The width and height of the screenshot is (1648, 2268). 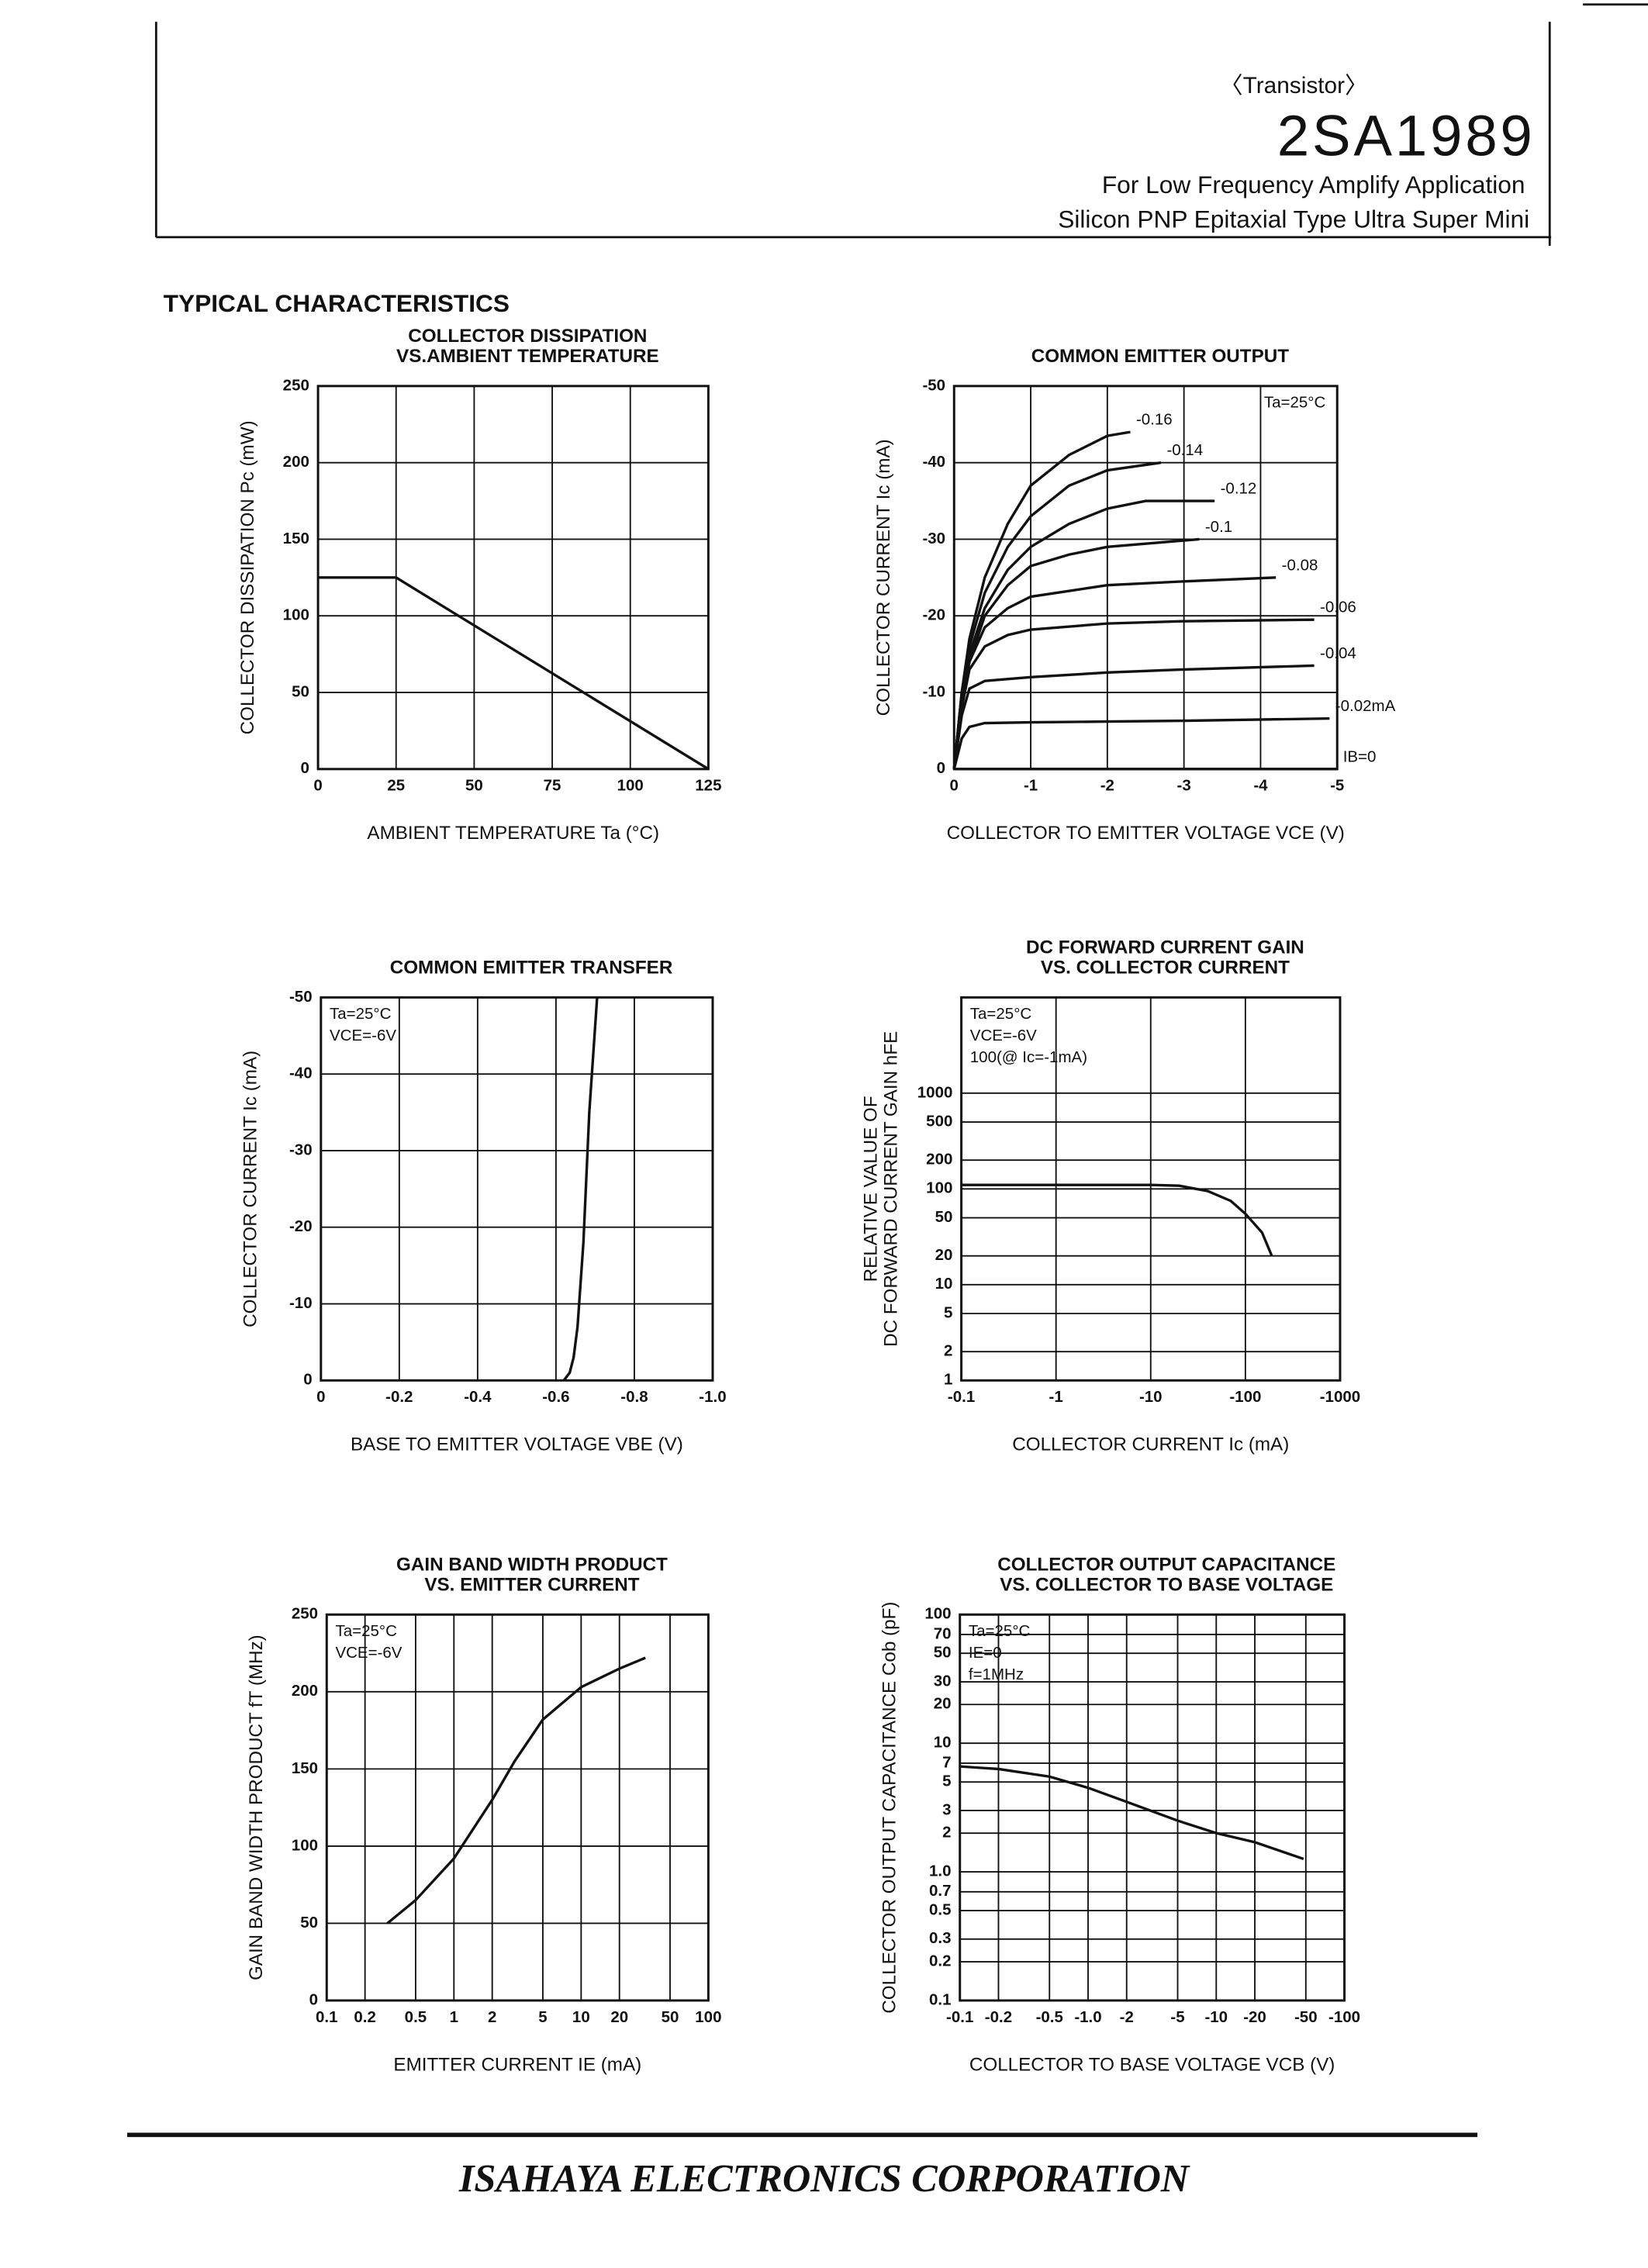 I want to click on chart-title: COMMON EMITTER OUTPUT, so click(x=1160, y=356).